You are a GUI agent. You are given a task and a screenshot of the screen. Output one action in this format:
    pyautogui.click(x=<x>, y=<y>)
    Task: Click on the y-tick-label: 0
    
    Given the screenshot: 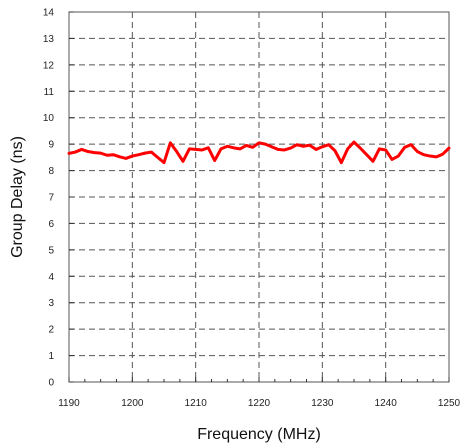 What is the action you would take?
    pyautogui.click(x=51, y=383)
    